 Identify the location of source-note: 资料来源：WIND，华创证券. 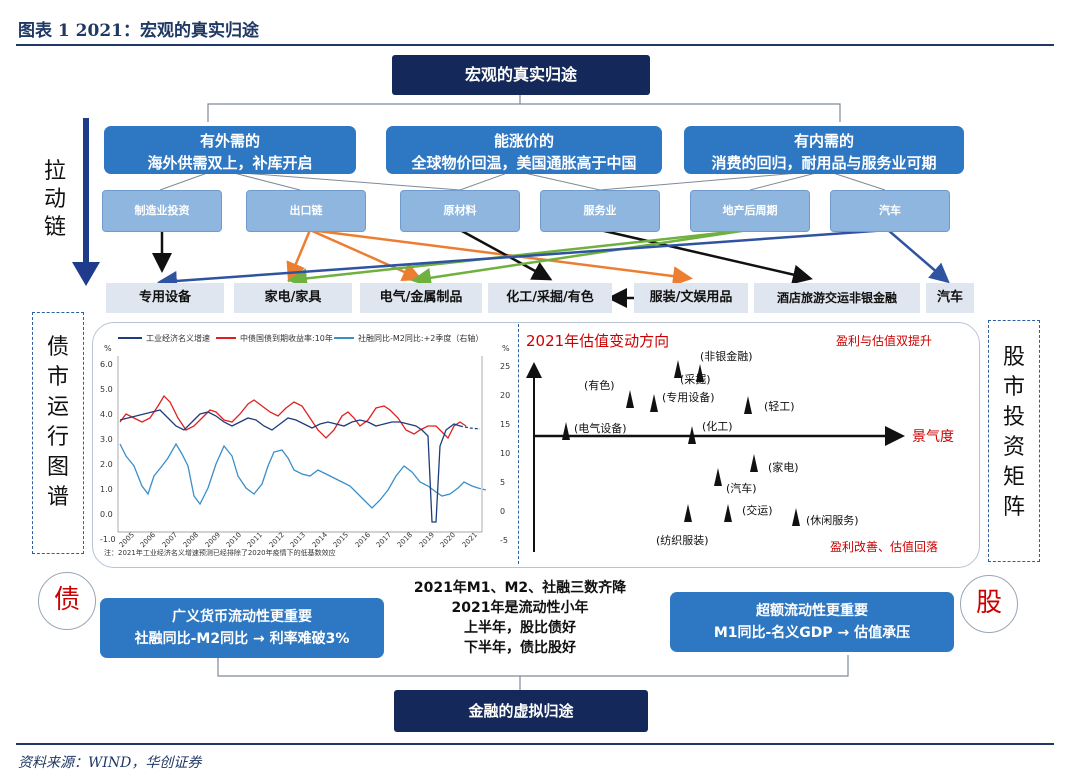
(110, 763).